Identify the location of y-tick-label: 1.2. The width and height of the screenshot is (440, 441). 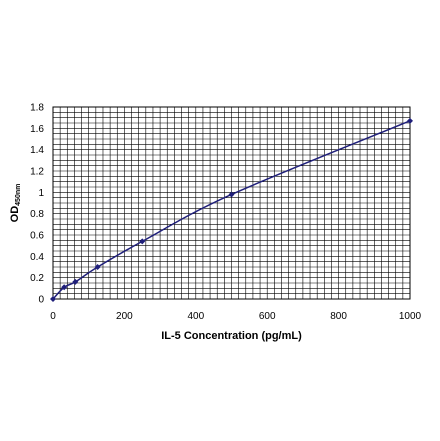
(37, 172).